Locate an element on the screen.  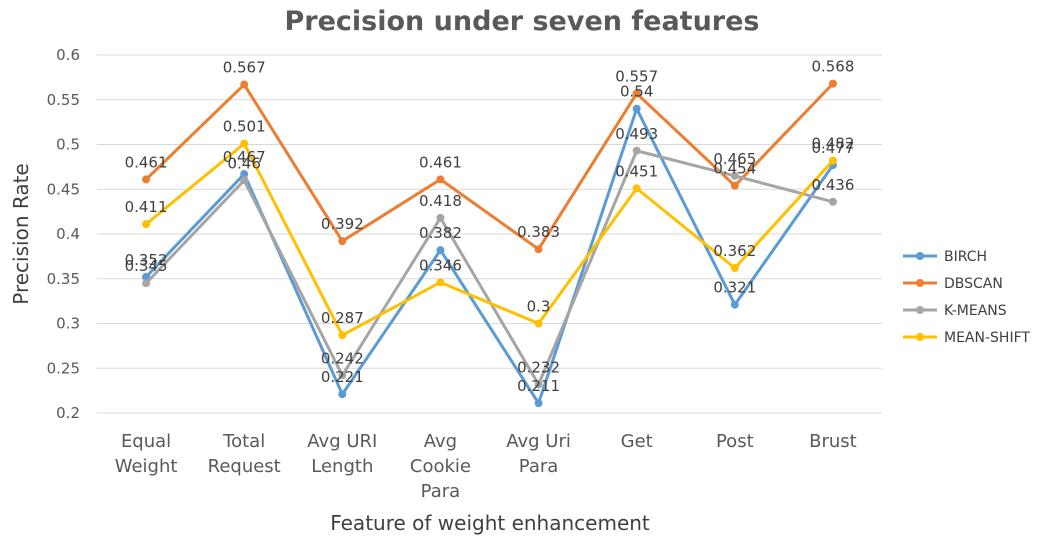
y-tick-label: 0.2 is located at coordinates (68, 413).